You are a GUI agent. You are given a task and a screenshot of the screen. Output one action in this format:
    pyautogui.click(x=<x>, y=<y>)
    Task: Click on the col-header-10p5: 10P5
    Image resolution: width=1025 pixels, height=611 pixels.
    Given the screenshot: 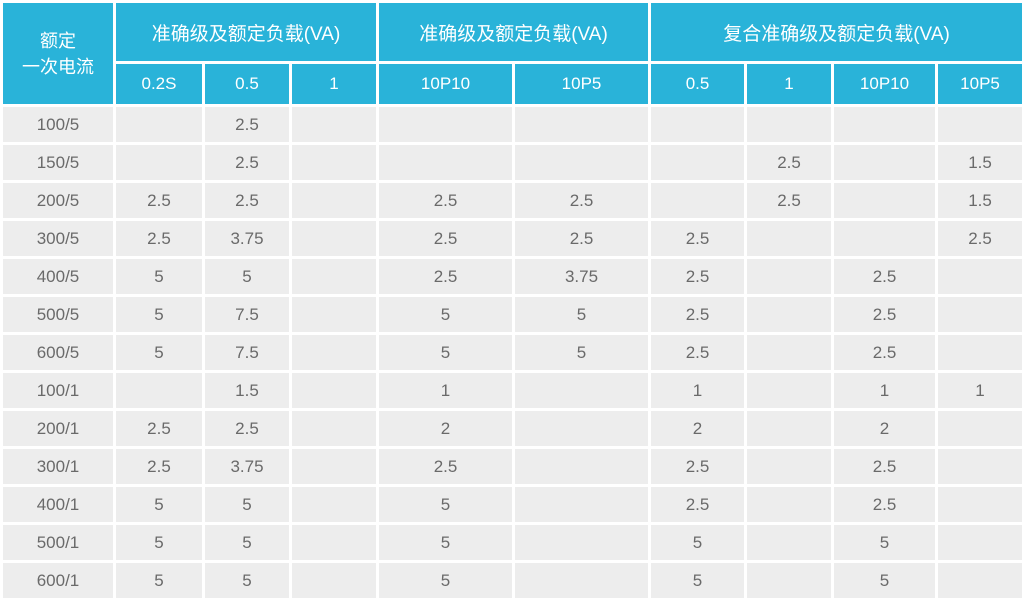 What is the action you would take?
    pyautogui.click(x=582, y=84)
    